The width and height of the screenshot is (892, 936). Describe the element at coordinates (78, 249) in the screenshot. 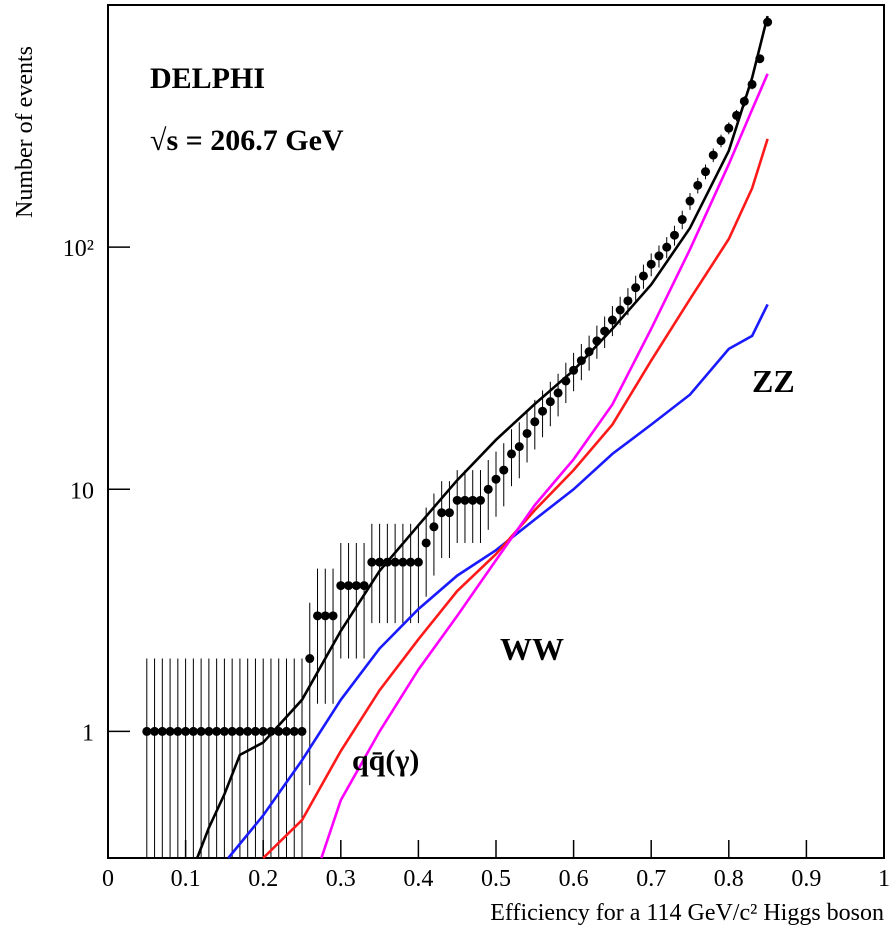

I see `y-tick-label: 10²` at that location.